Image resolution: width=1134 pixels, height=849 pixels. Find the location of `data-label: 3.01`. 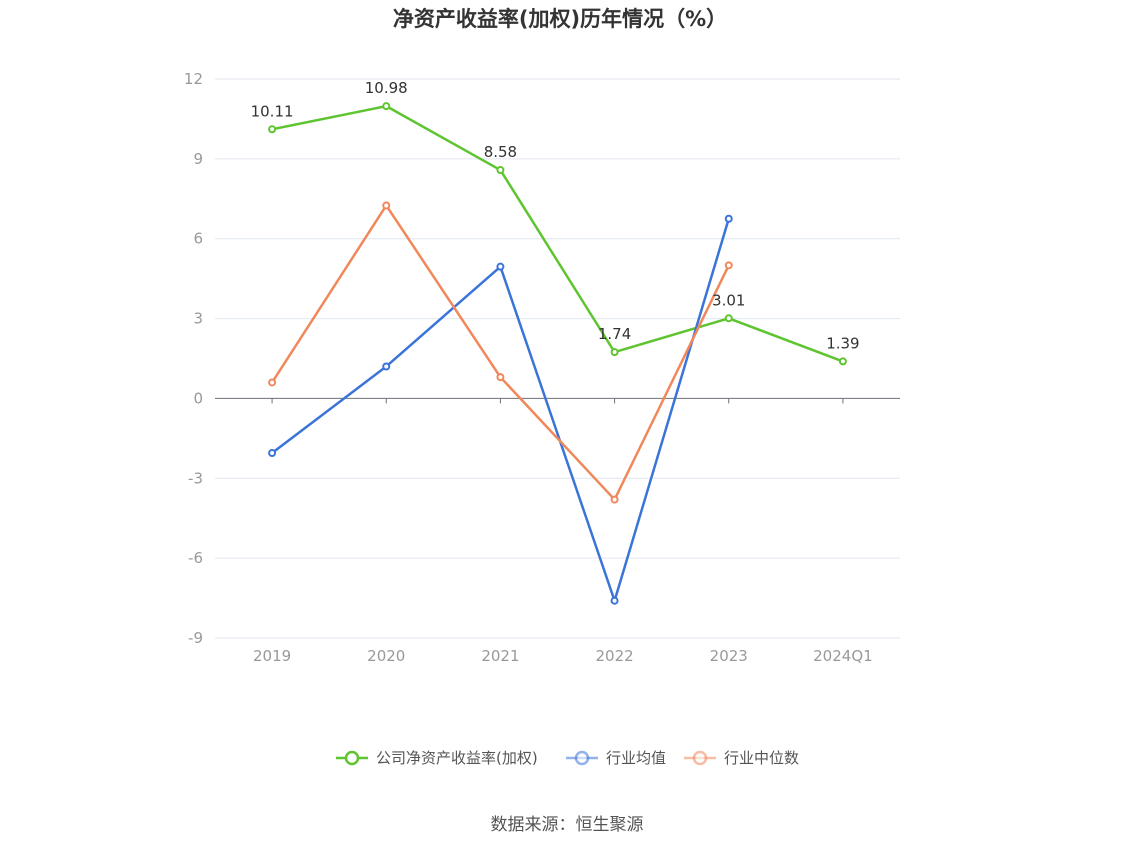

data-label: 3.01 is located at coordinates (728, 300).